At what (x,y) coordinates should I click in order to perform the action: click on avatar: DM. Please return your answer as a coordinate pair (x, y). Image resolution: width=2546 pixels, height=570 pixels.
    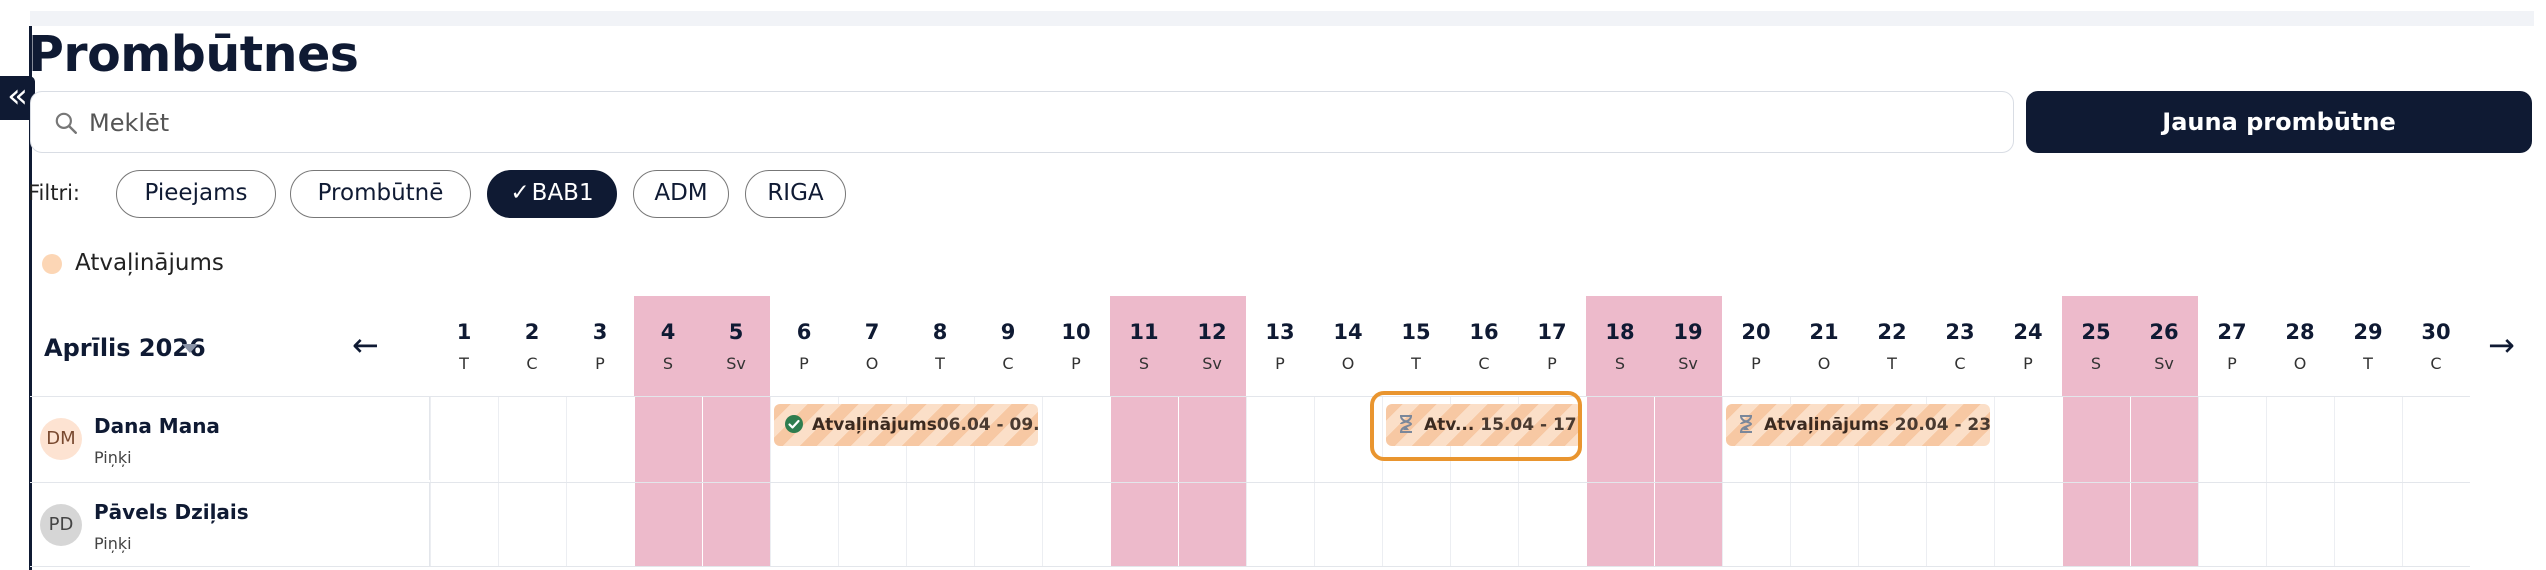
    Looking at the image, I should click on (61, 439).